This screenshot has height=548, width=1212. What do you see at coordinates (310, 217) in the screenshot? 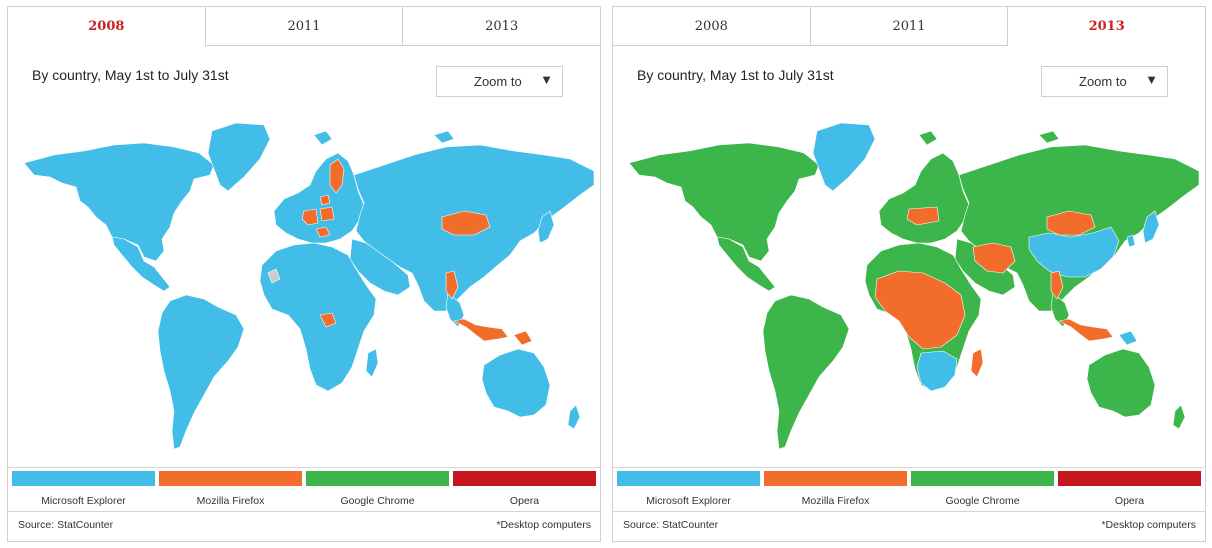
I see `region-germany` at bounding box center [310, 217].